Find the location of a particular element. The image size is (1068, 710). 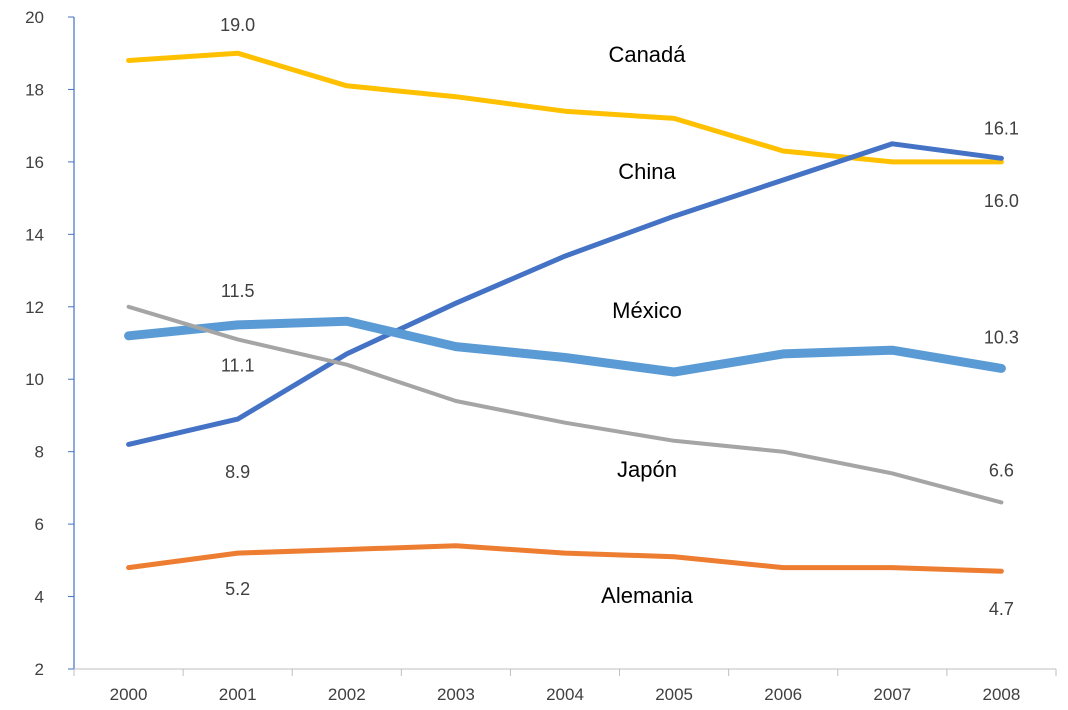

series-line-alemania is located at coordinates (565, 558).